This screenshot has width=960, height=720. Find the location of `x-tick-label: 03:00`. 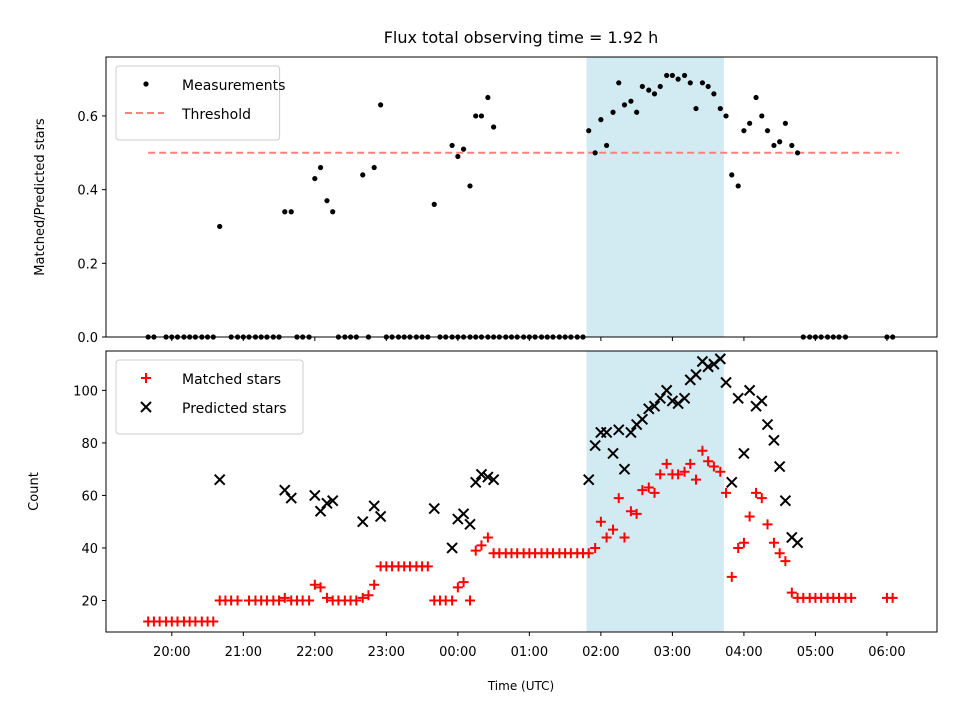

x-tick-label: 03:00 is located at coordinates (672, 652).